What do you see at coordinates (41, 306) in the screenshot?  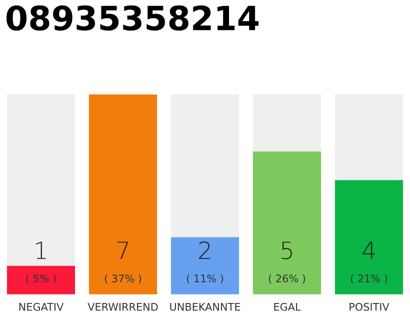 I see `x-tick-label: NEGATIV` at bounding box center [41, 306].